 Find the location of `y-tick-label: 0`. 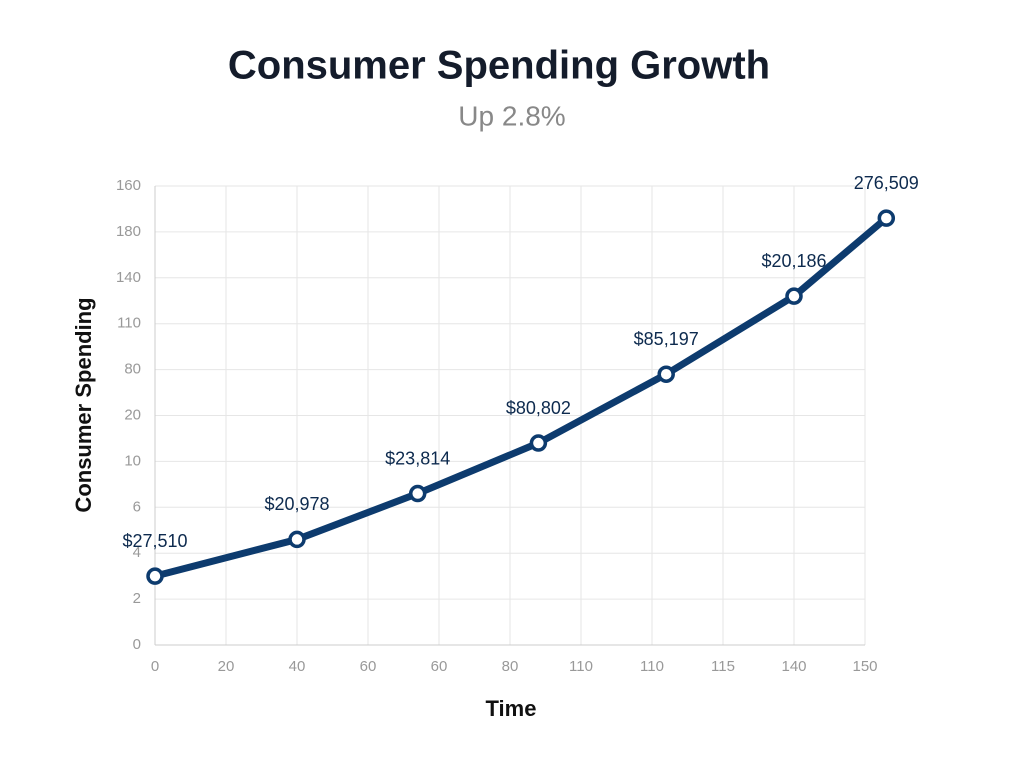

y-tick-label: 0 is located at coordinates (137, 644).